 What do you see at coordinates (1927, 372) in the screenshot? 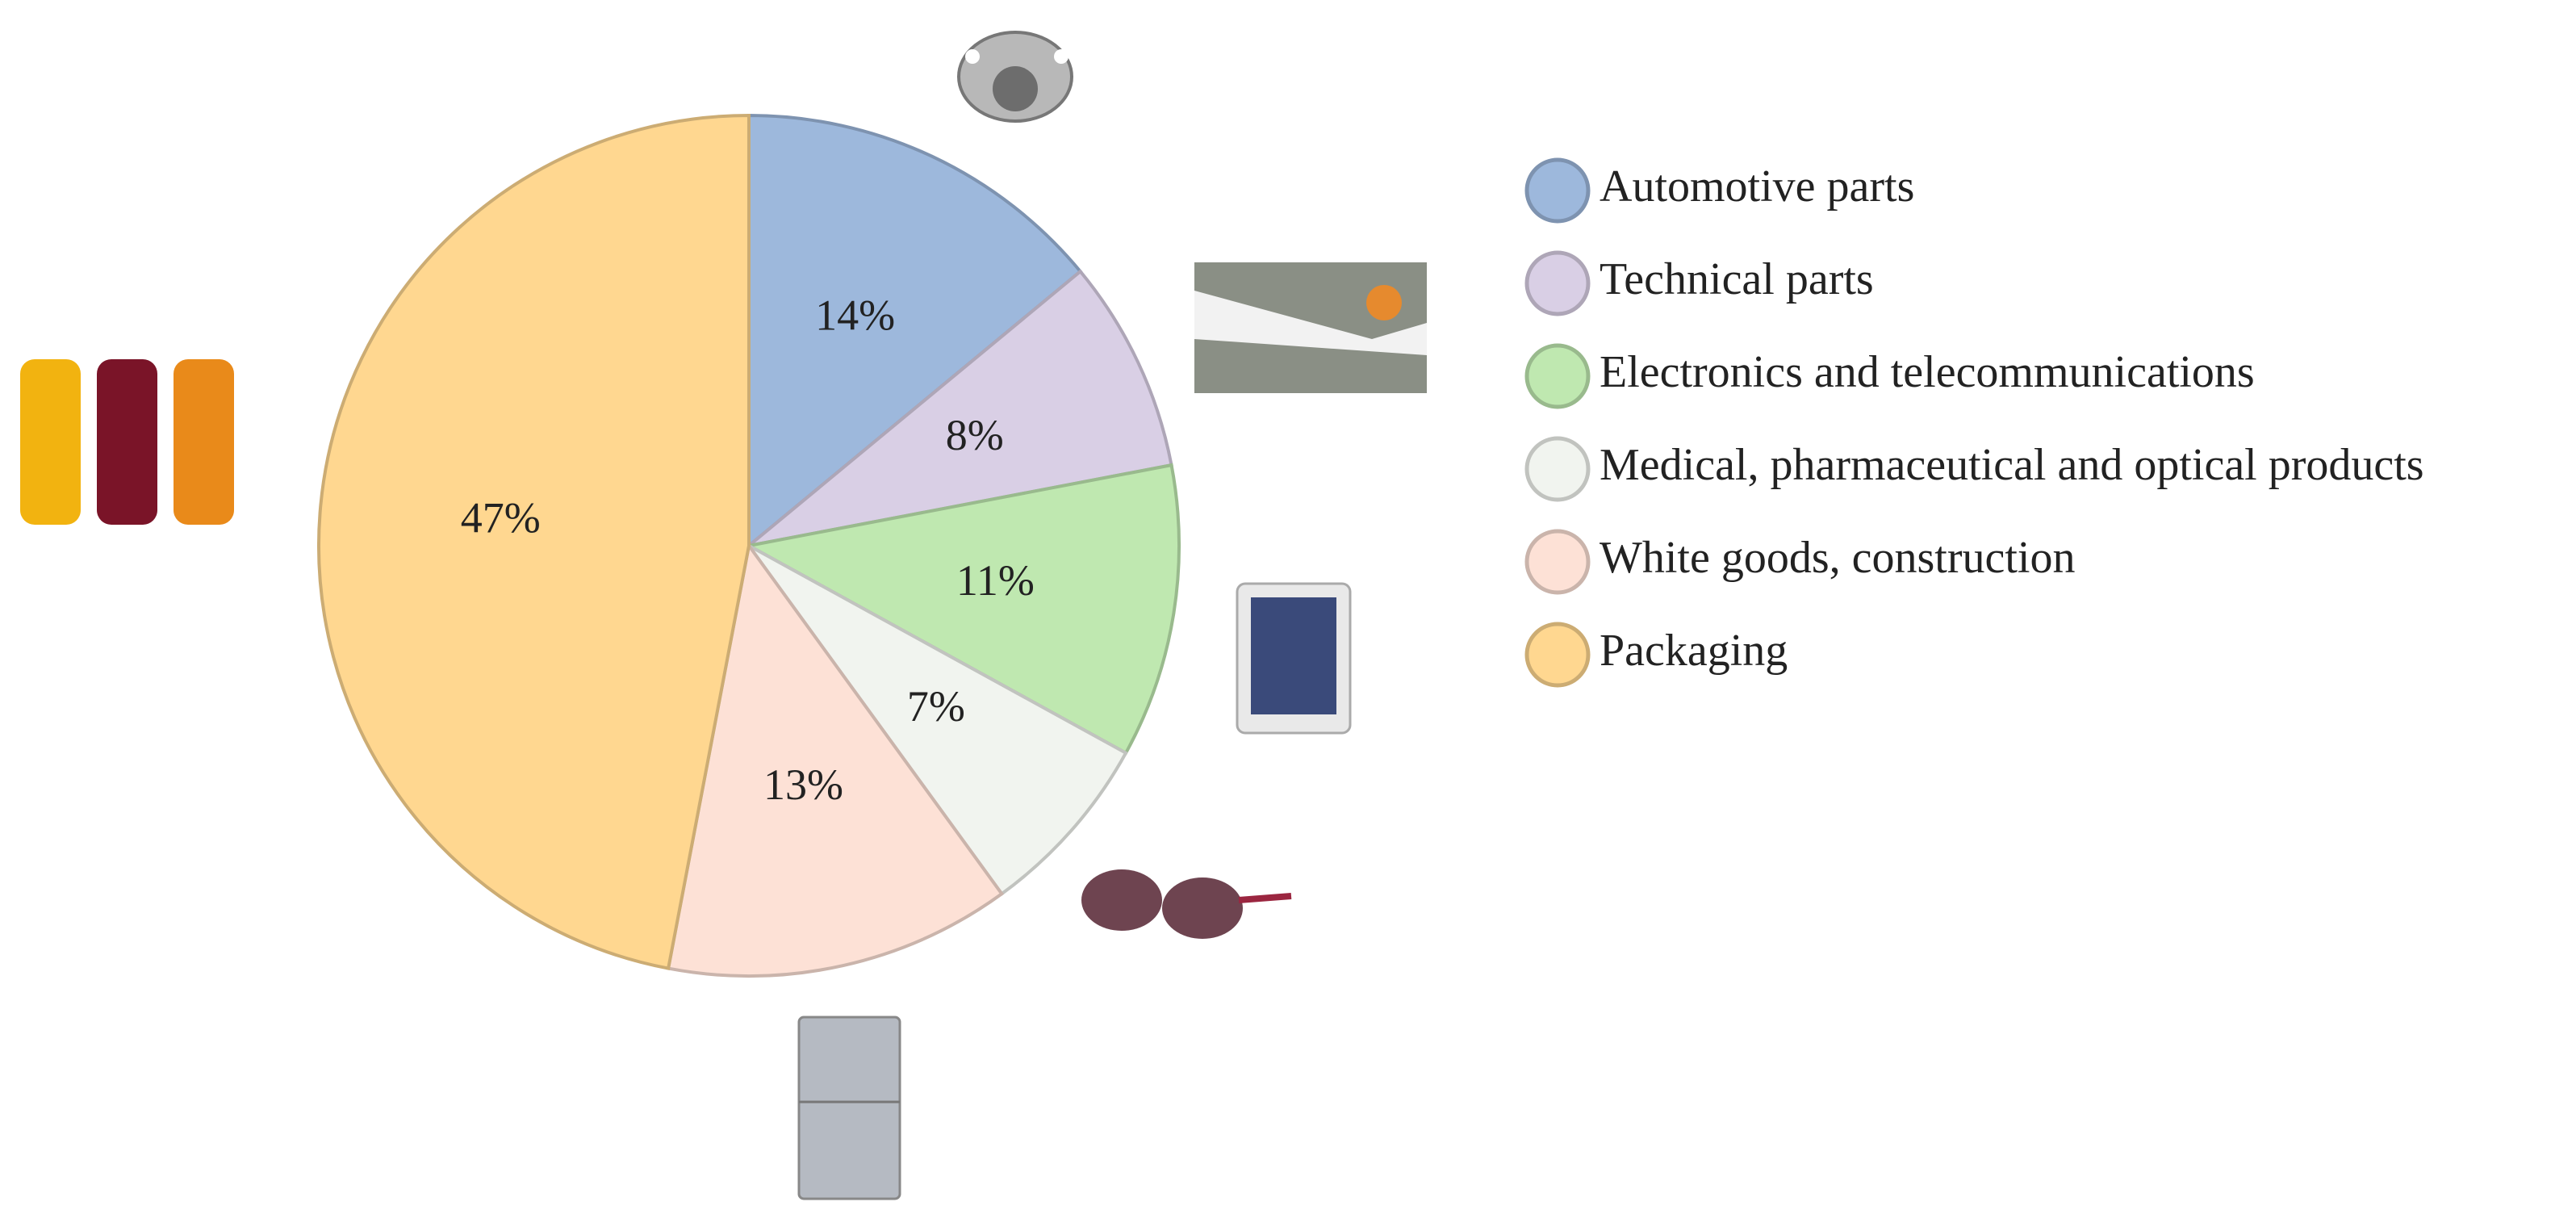
I see `legend-label: Electronics and telecommunications` at bounding box center [1927, 372].